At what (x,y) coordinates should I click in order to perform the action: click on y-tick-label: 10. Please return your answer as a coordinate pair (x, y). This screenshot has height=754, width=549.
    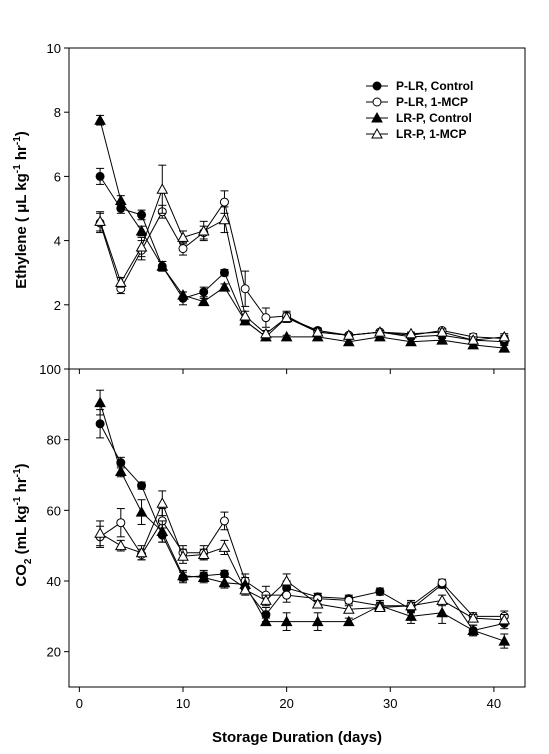
    Looking at the image, I should click on (54, 48).